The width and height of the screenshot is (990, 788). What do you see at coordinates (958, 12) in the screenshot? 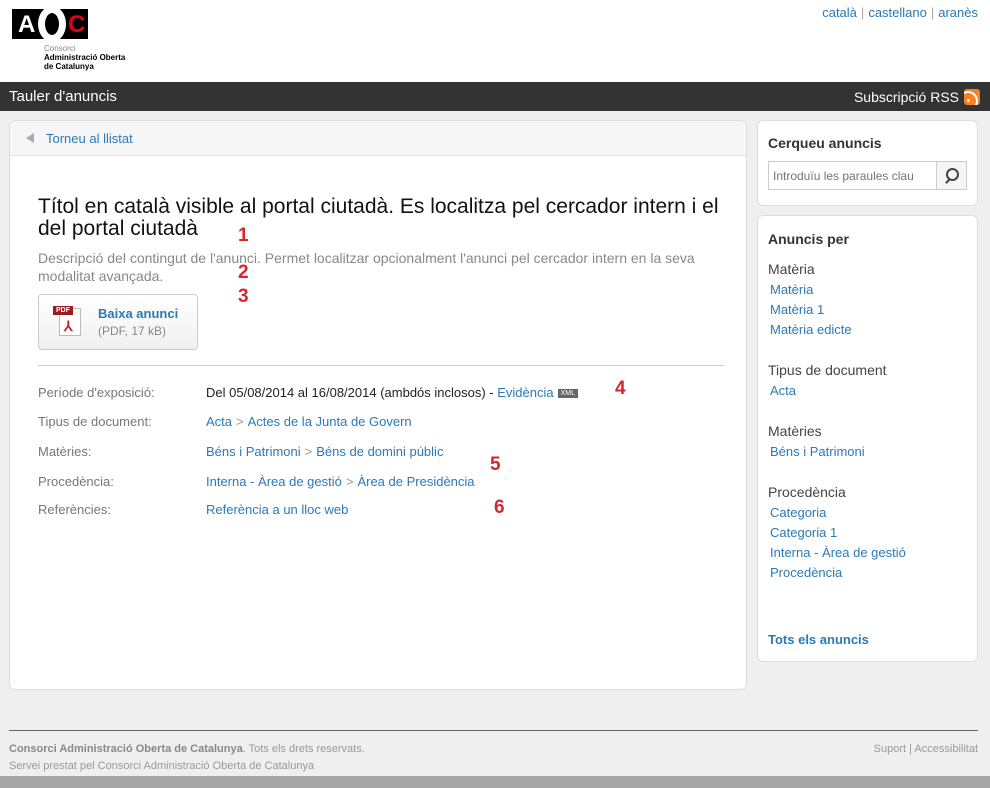
I see `lang-aranes: aranès` at bounding box center [958, 12].